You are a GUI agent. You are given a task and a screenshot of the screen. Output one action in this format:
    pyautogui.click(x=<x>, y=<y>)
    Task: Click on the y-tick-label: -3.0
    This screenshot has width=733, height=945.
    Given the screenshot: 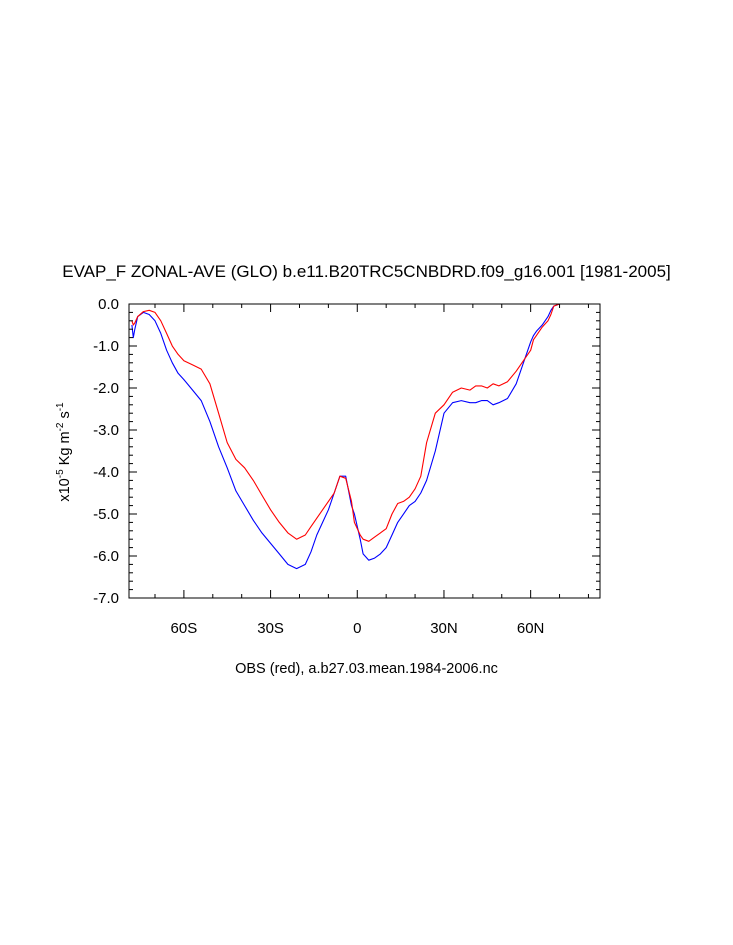 What is the action you would take?
    pyautogui.click(x=106, y=430)
    